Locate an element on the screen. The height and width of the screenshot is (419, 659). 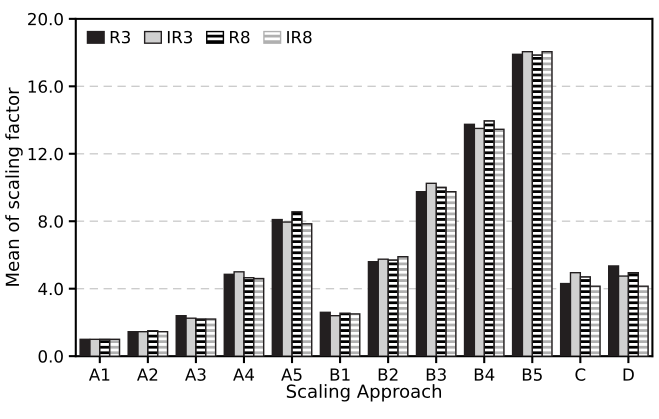
x-tick-label: A3 is located at coordinates (195, 374).